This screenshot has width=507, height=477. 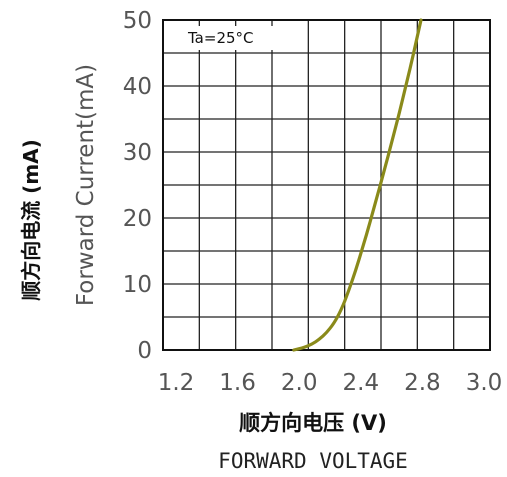 What do you see at coordinates (313, 461) in the screenshot?
I see `x-axis-label-english: FORWARD VOLTAGE` at bounding box center [313, 461].